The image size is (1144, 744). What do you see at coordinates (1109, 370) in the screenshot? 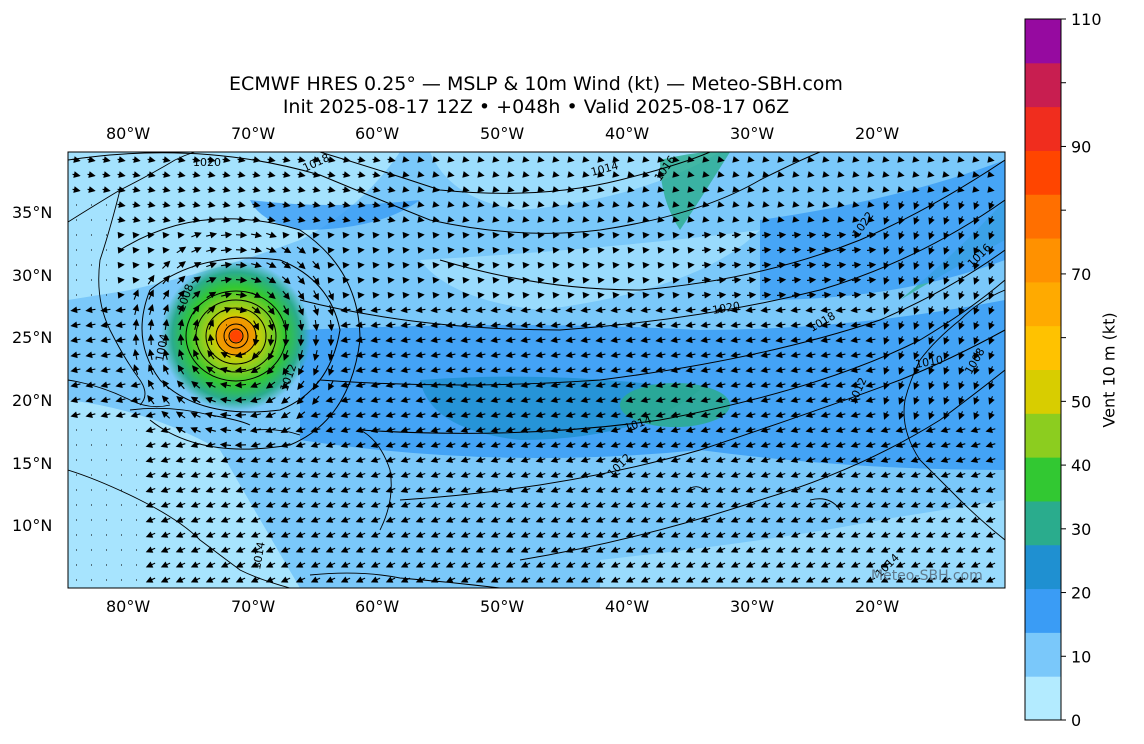
I see `colorbar-label: Vent 10 m (kt)` at bounding box center [1109, 370].